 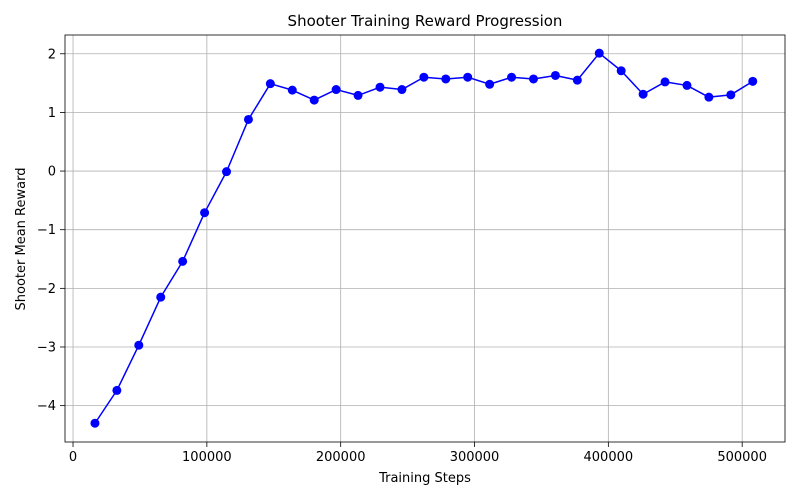 I want to click on y-tick-label: −2, so click(x=46, y=289).